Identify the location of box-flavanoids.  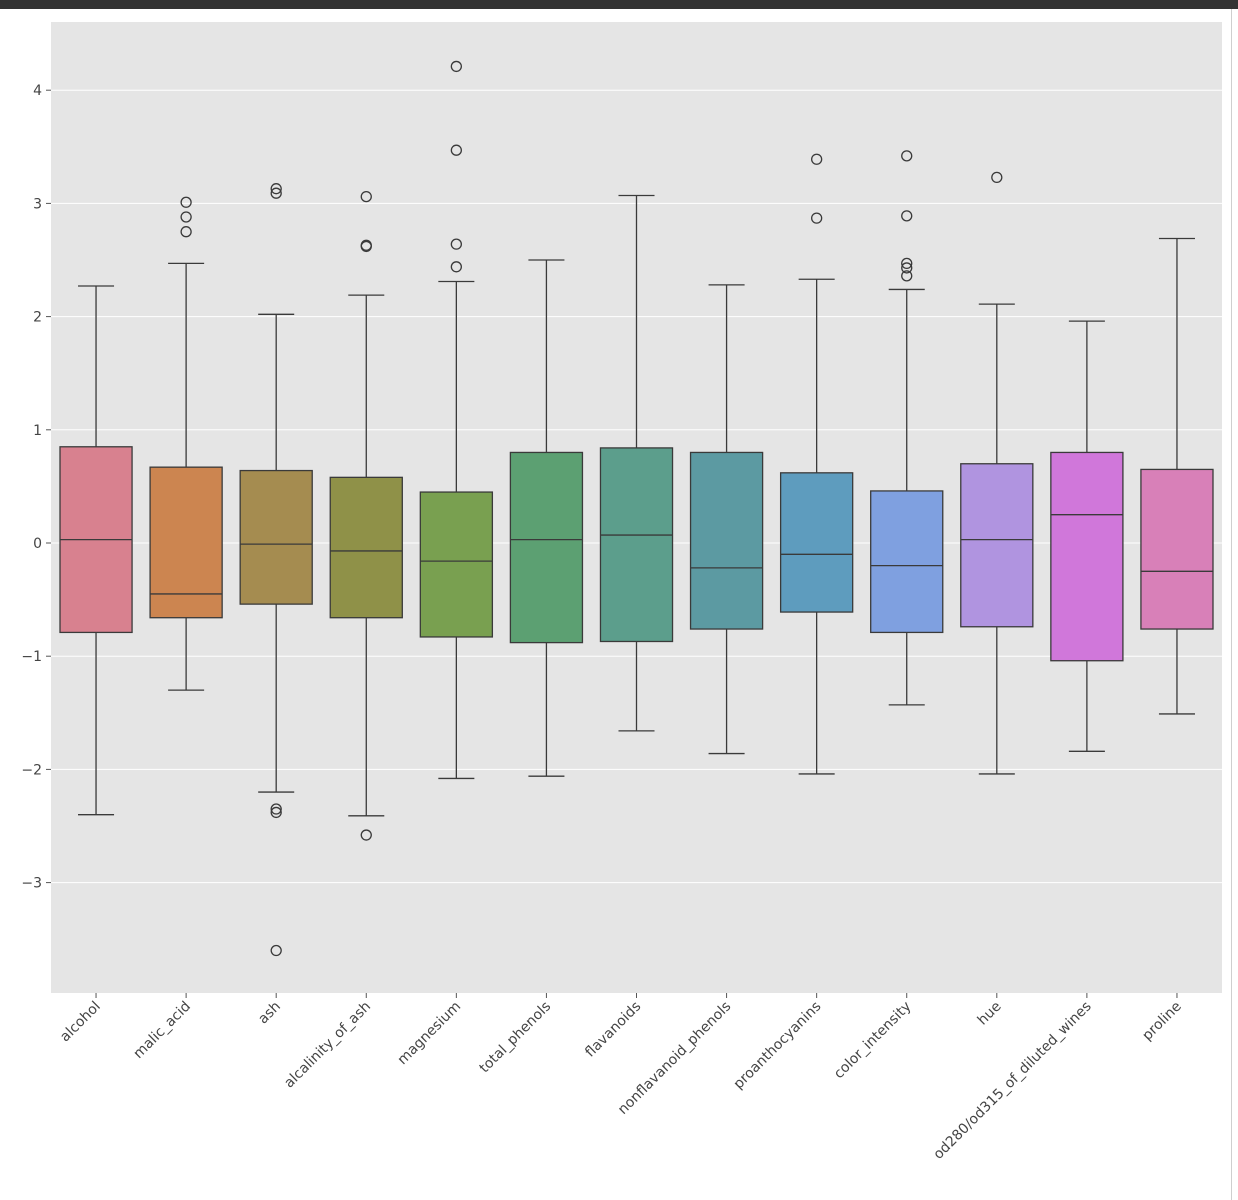
(636, 463).